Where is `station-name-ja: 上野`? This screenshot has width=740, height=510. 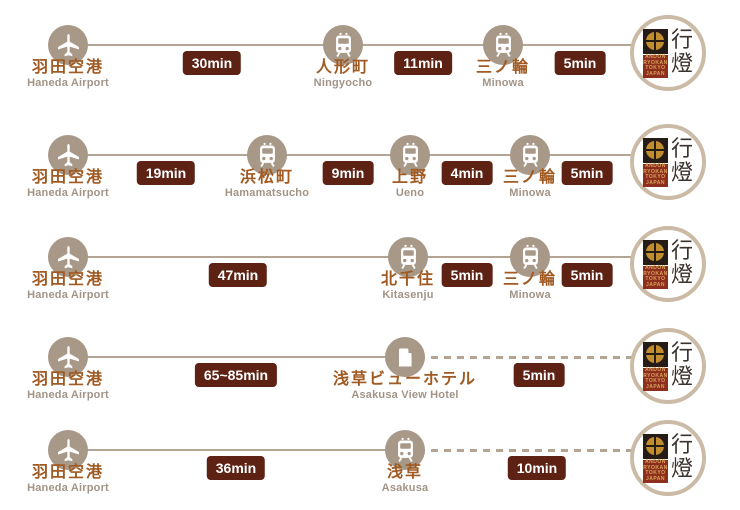
station-name-ja: 上野 is located at coordinates (410, 177).